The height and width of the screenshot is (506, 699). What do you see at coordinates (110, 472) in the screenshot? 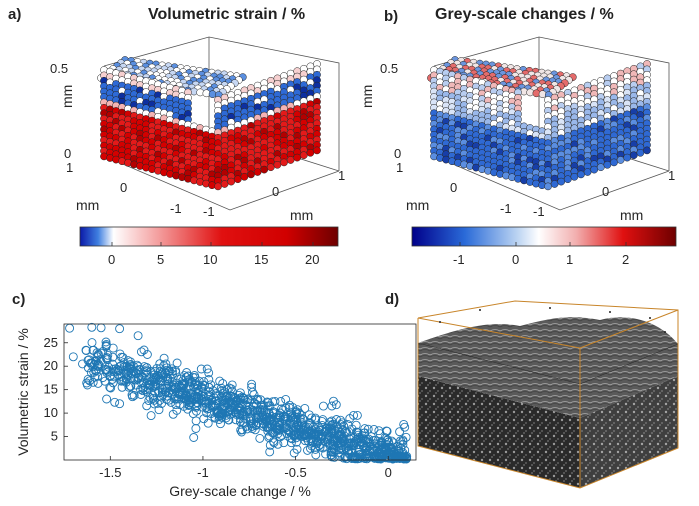
I see `scatter-x-tick-label: -1.5` at bounding box center [110, 472].